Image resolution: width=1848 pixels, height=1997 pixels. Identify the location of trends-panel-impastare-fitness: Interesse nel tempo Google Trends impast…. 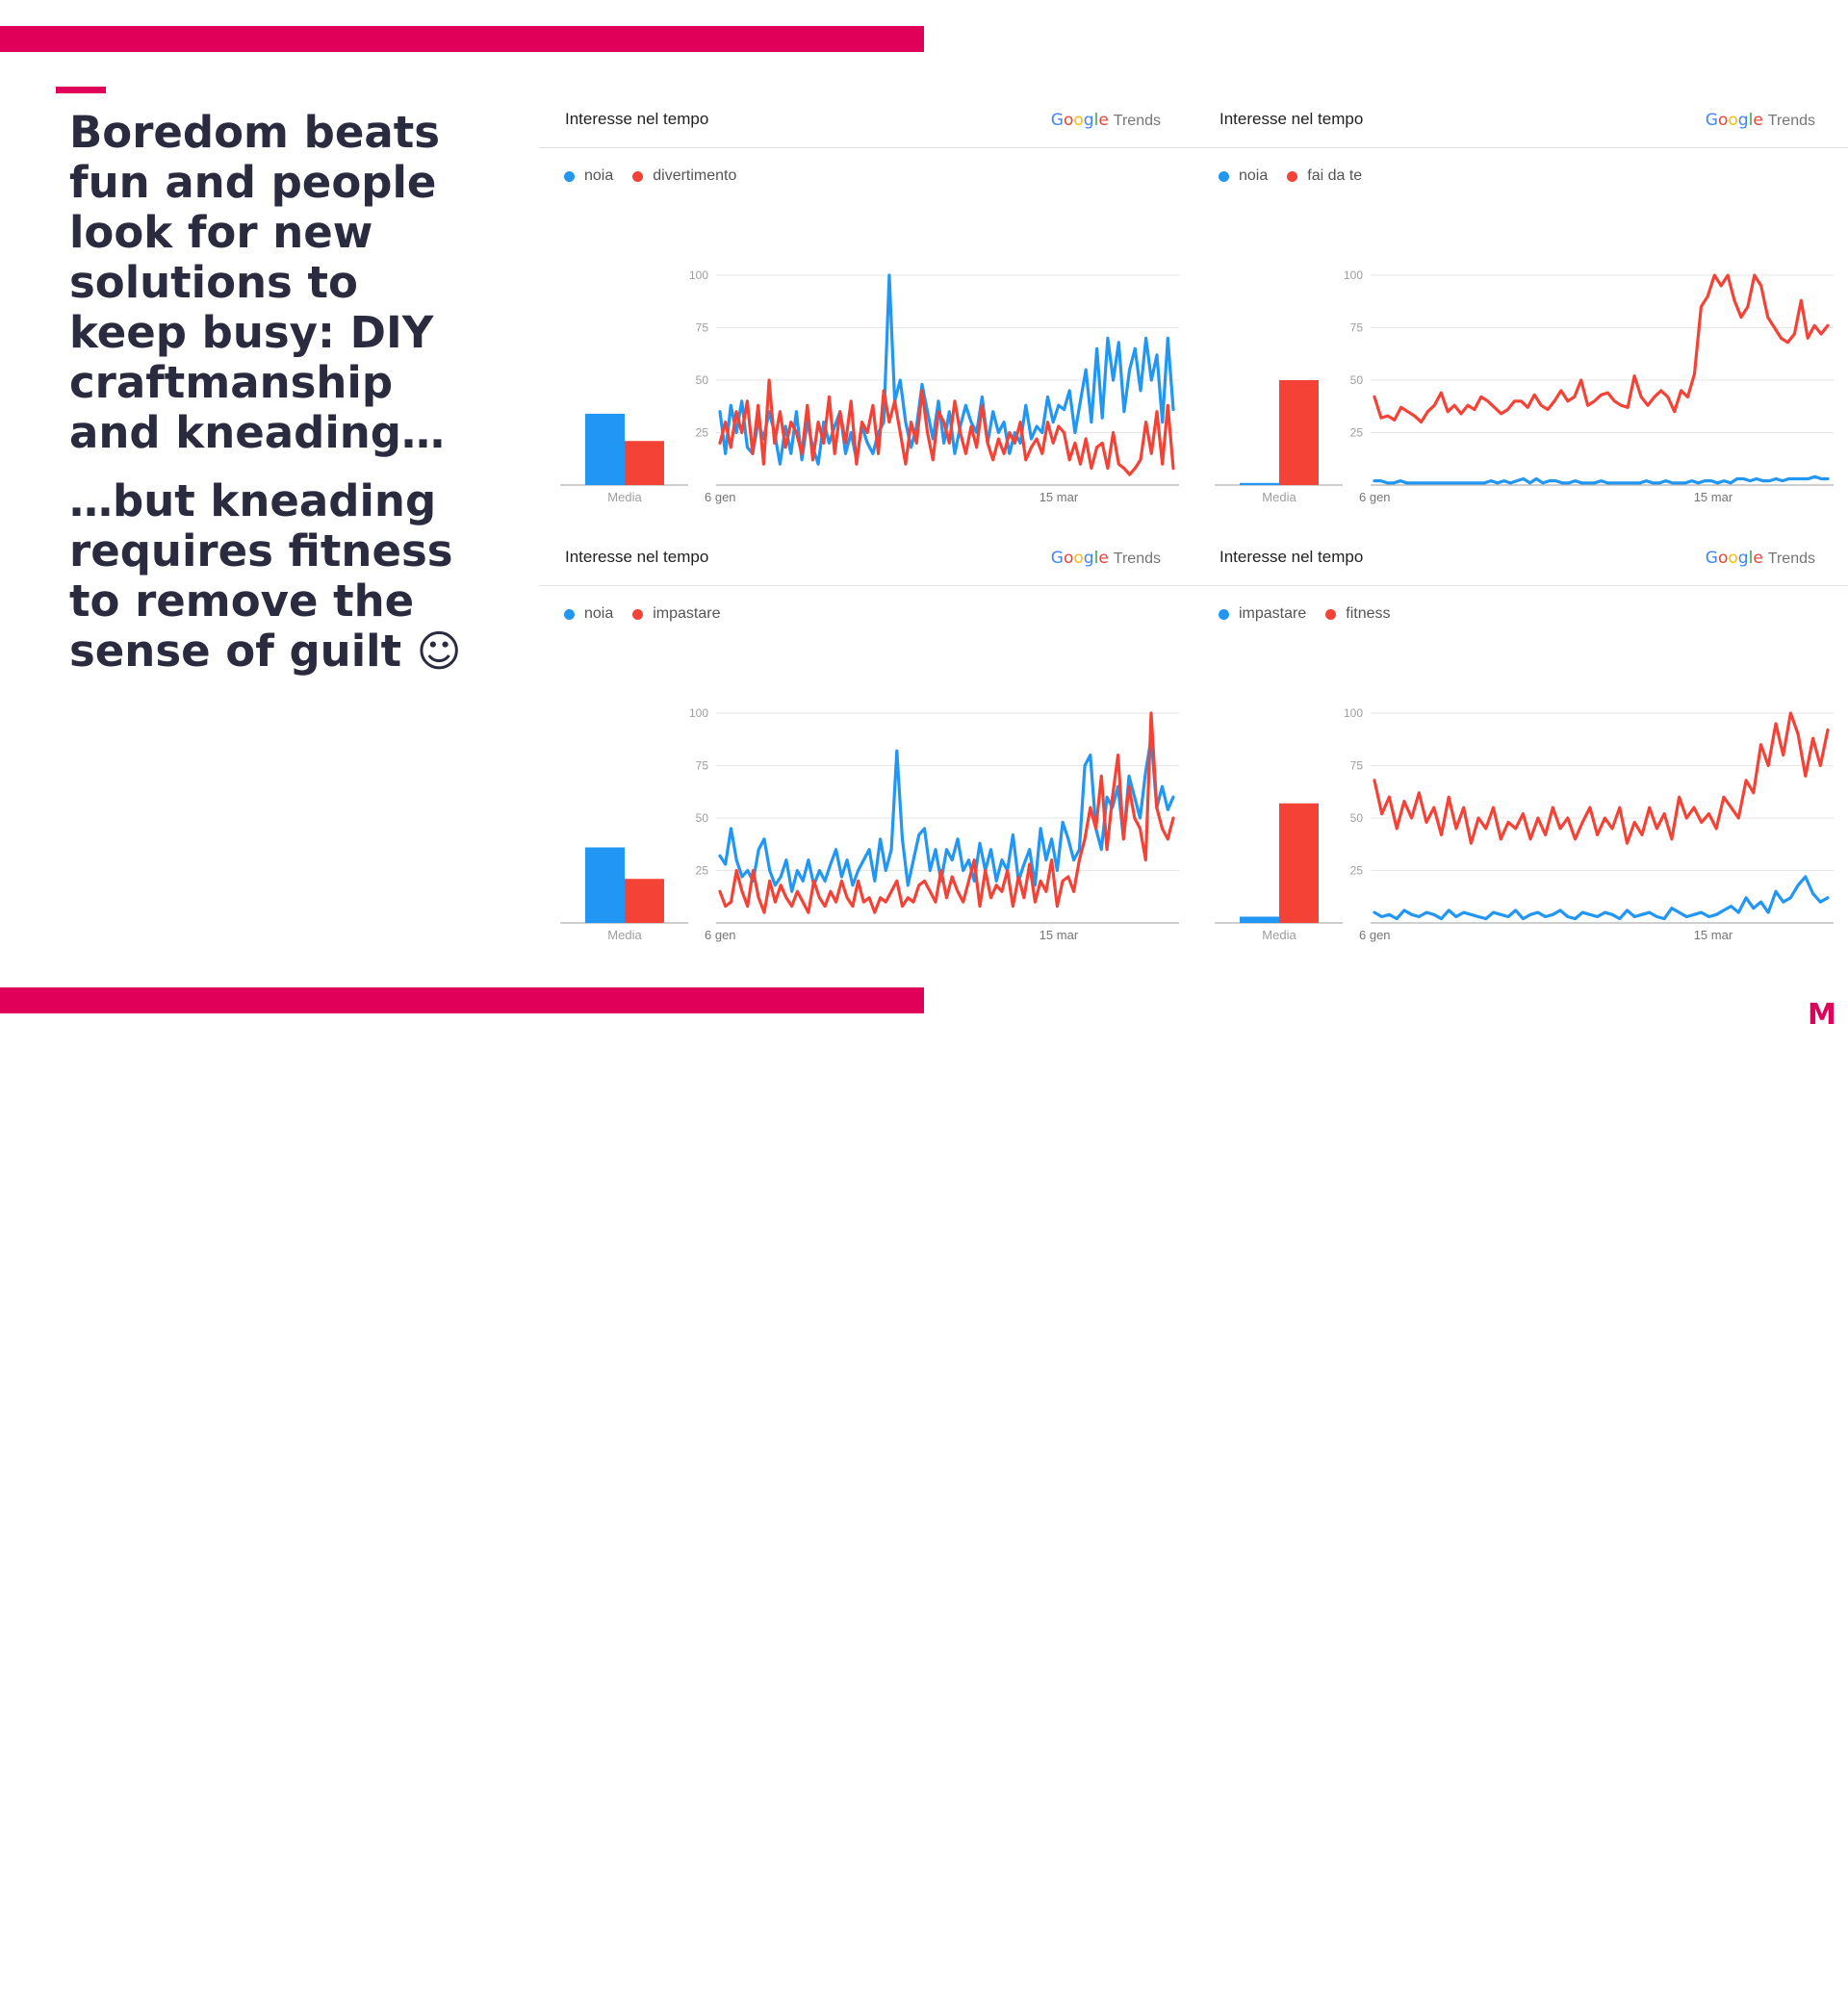
(1521, 751).